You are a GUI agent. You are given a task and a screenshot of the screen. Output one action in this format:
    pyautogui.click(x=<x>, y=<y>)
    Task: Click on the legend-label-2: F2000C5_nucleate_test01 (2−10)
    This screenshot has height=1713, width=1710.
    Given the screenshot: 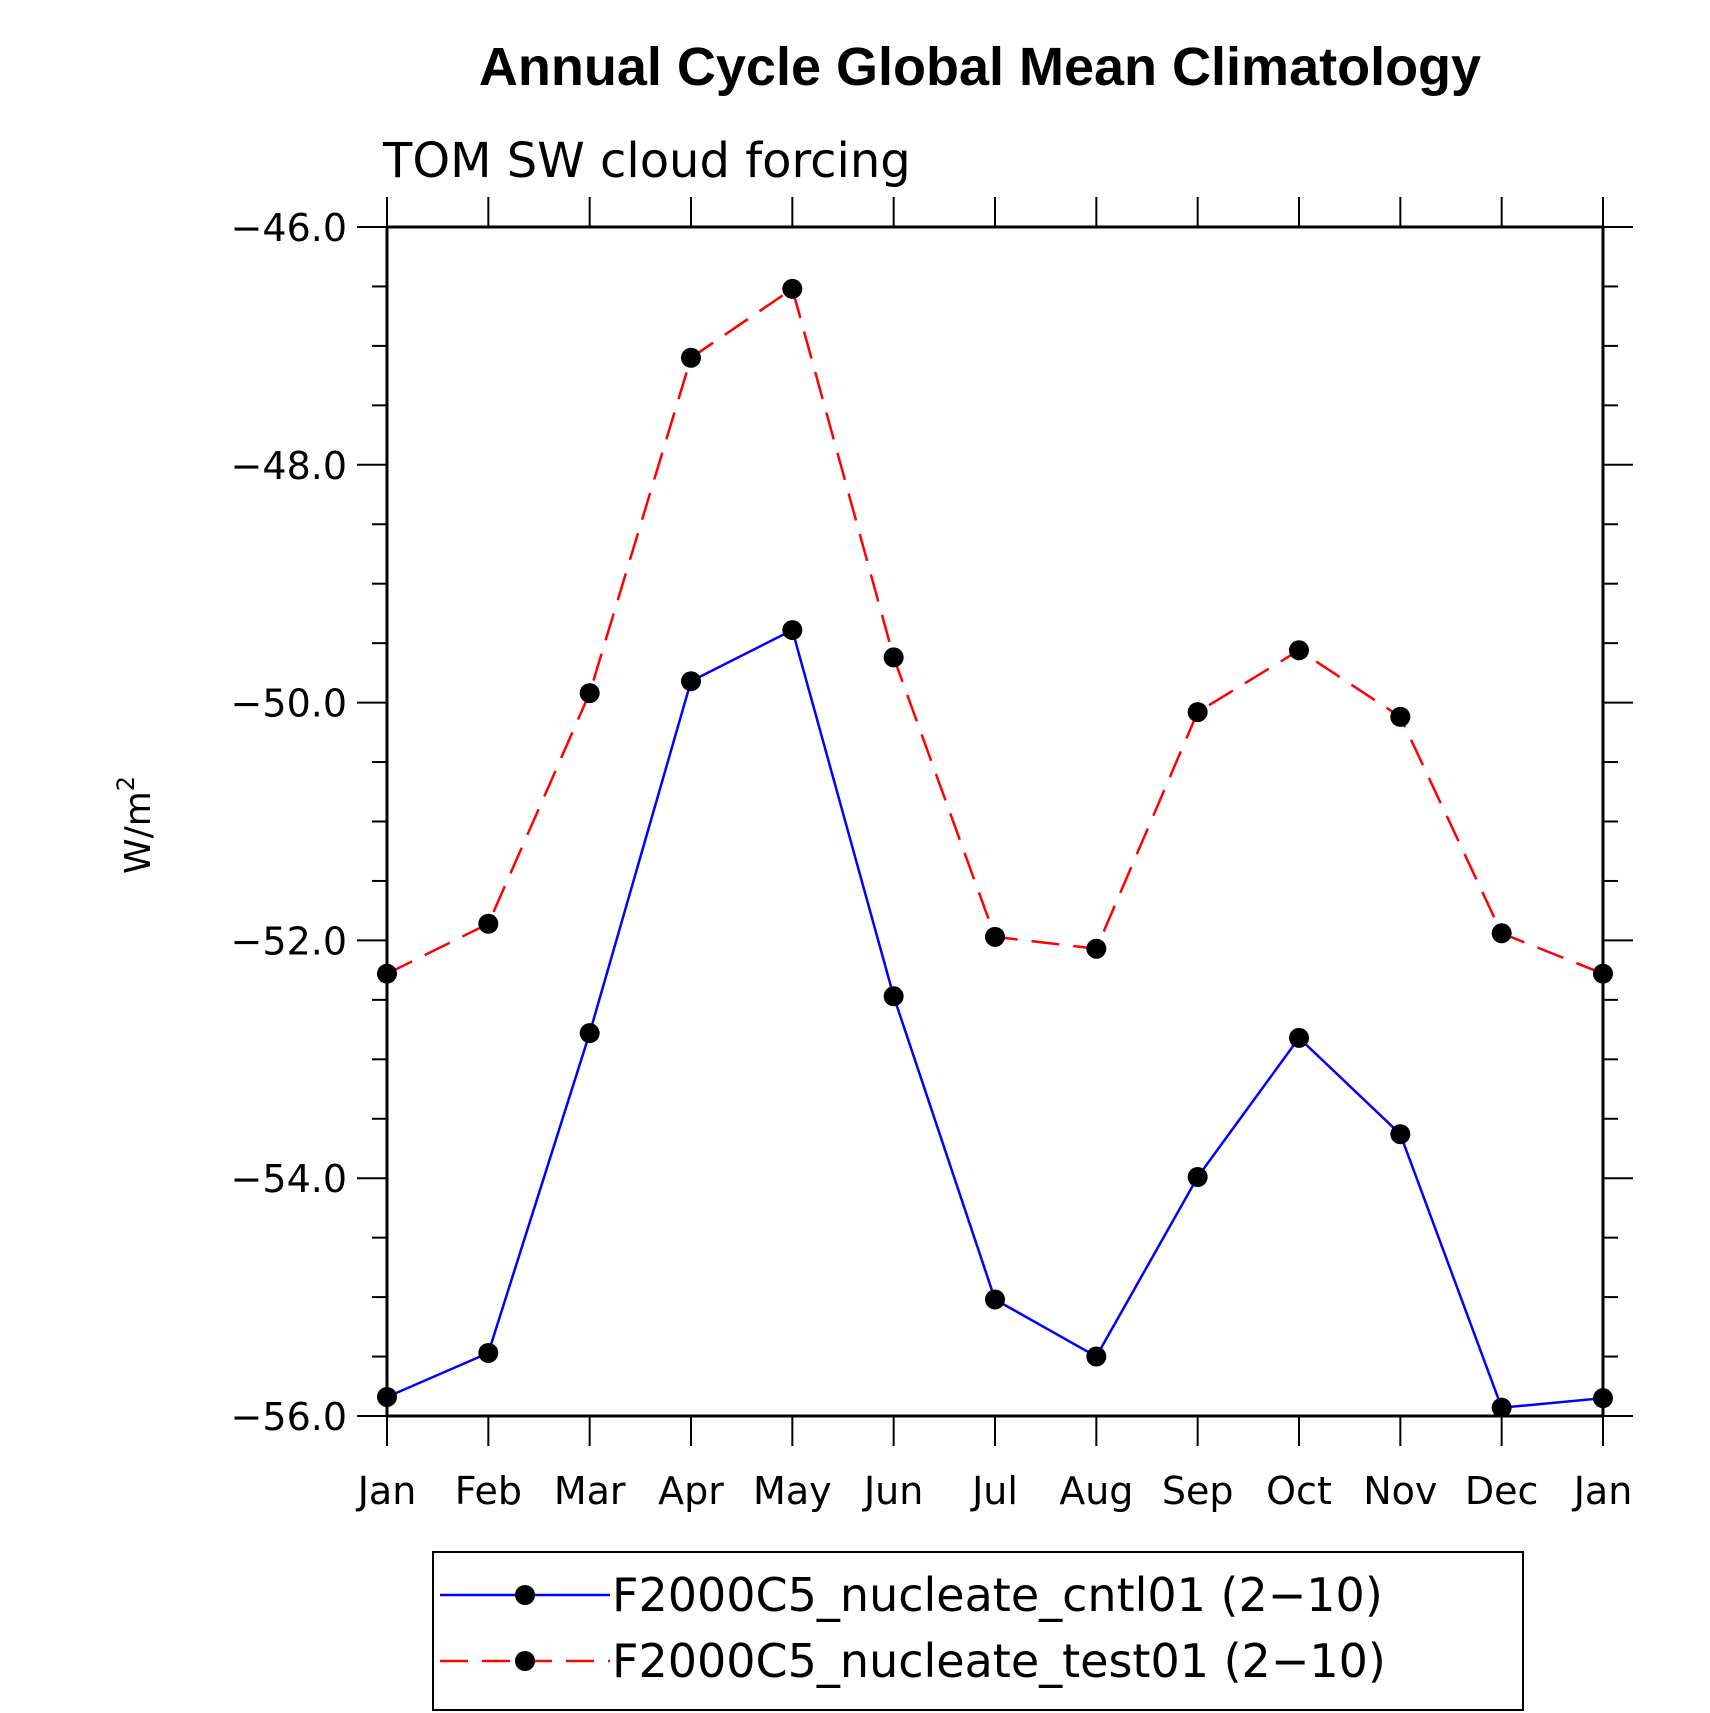 What is the action you would take?
    pyautogui.click(x=999, y=1661)
    